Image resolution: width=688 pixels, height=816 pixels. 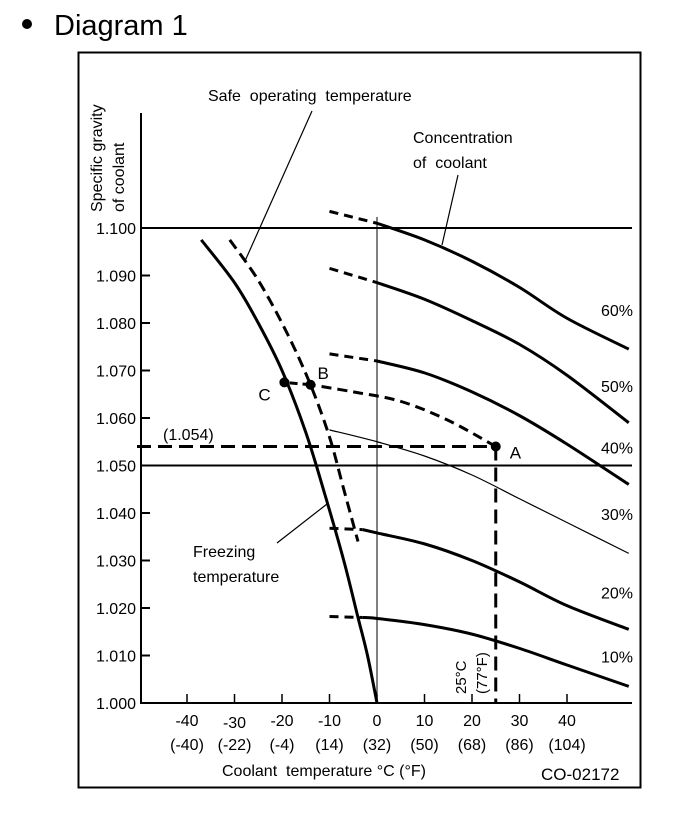 What do you see at coordinates (224, 552) in the screenshot?
I see `freezing-temperature-label-line1: Freezing` at bounding box center [224, 552].